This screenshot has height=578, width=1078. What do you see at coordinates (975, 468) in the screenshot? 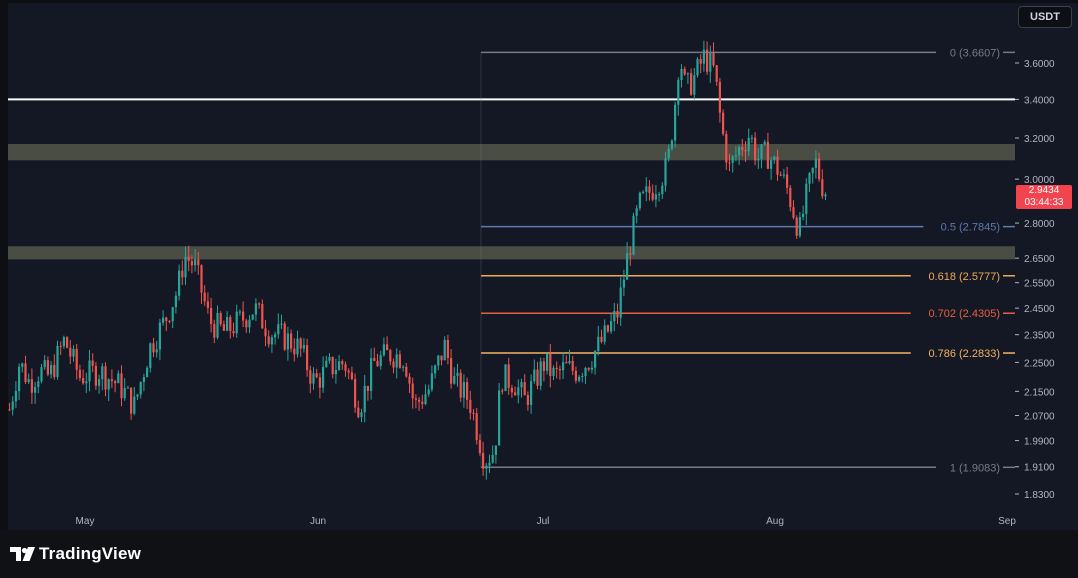
I see `fib-label-5: 1 (1.9083)` at bounding box center [975, 468].